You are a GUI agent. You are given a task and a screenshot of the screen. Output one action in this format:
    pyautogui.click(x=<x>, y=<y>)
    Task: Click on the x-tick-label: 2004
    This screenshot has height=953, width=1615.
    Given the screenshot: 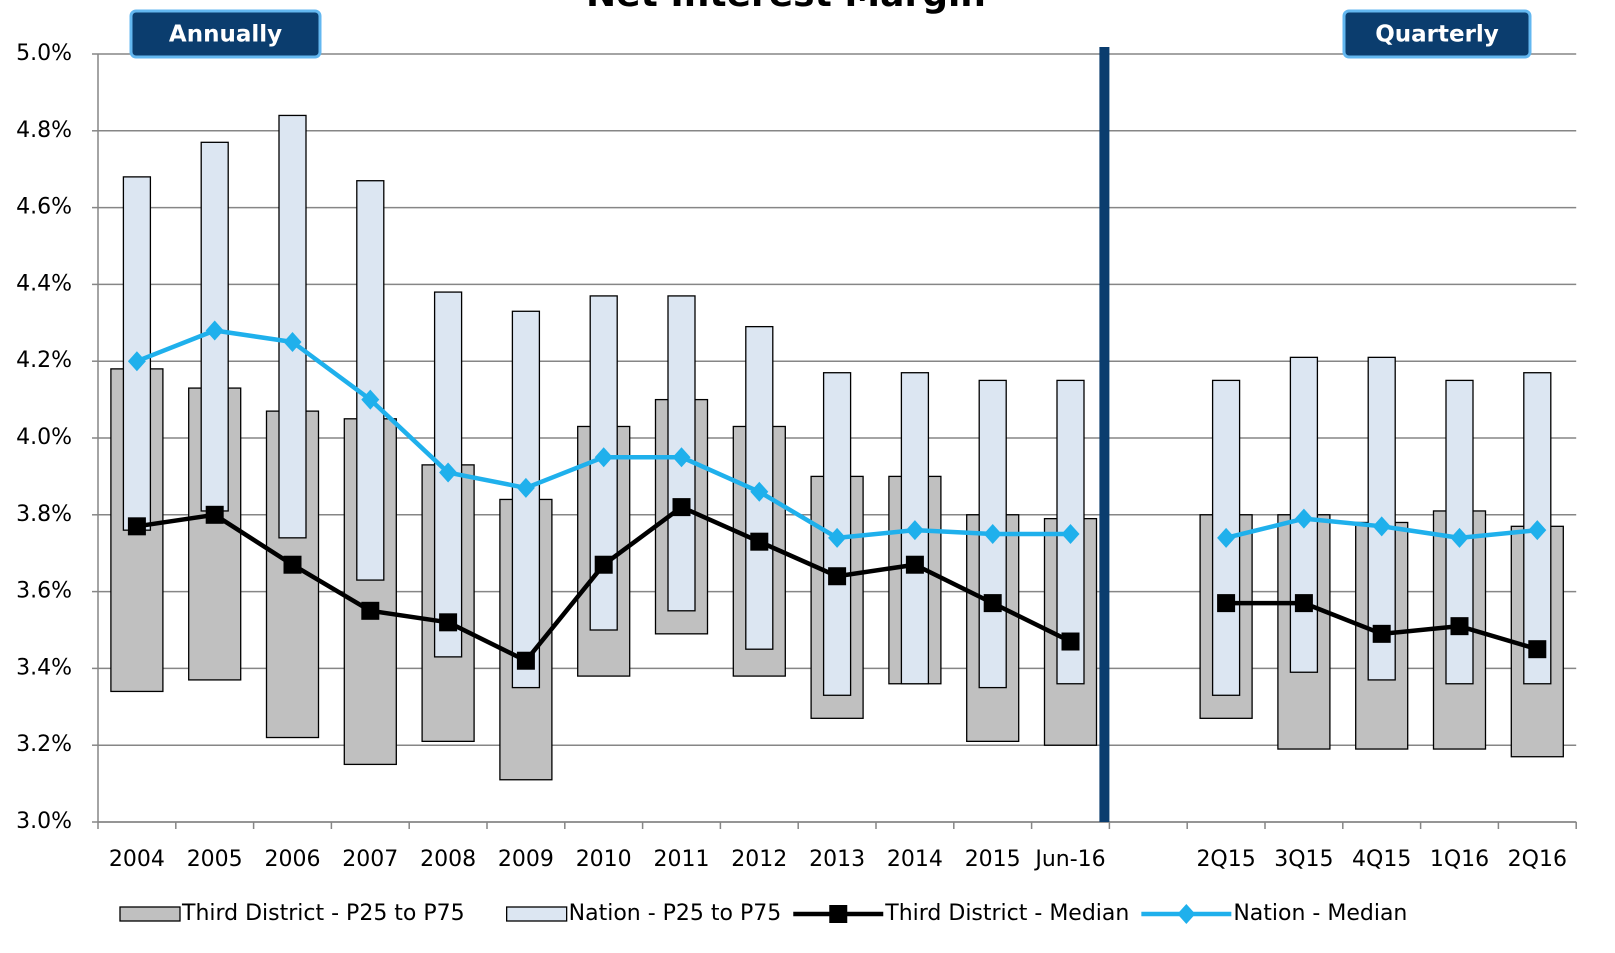 What is the action you would take?
    pyautogui.click(x=137, y=859)
    